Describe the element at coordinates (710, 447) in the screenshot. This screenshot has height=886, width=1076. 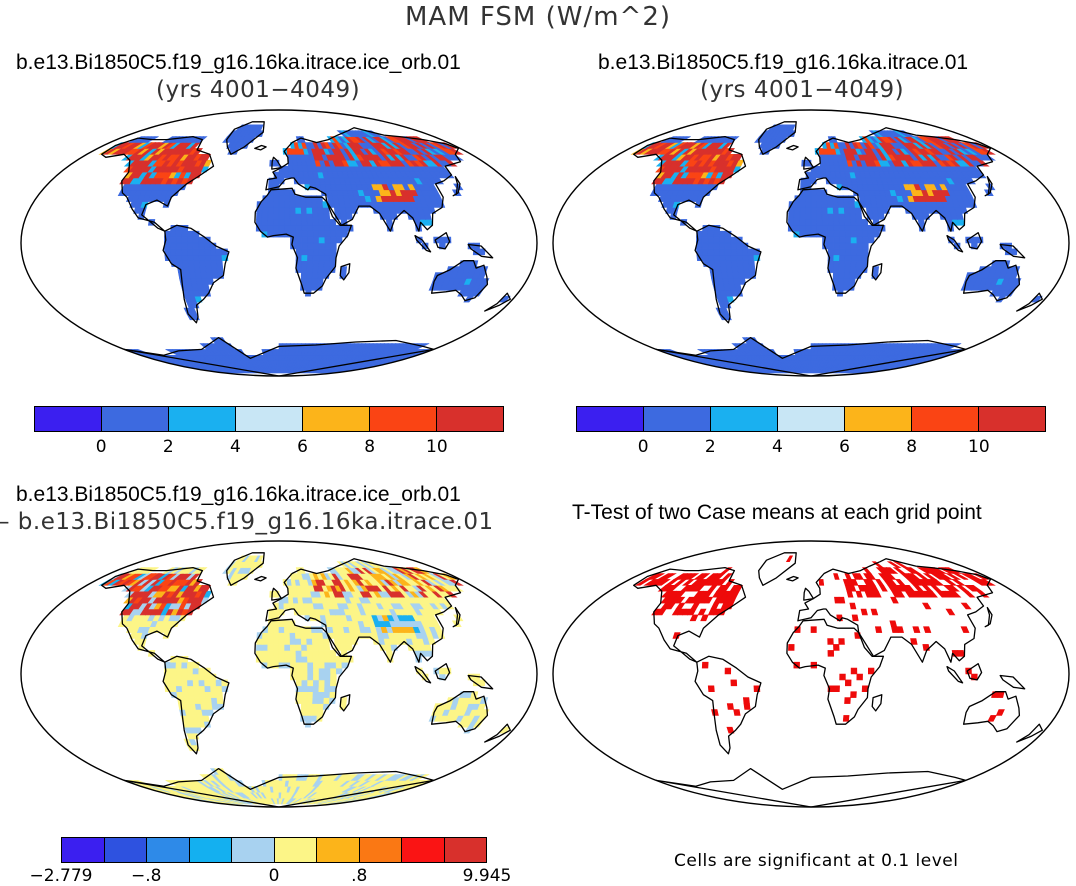
I see `colorbar-tick-label: 2` at that location.